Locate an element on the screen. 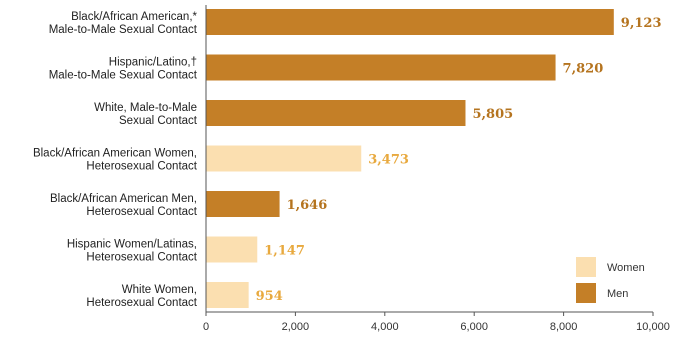 The width and height of the screenshot is (674, 337). x-tick-label-4: 6,000 is located at coordinates (474, 327).